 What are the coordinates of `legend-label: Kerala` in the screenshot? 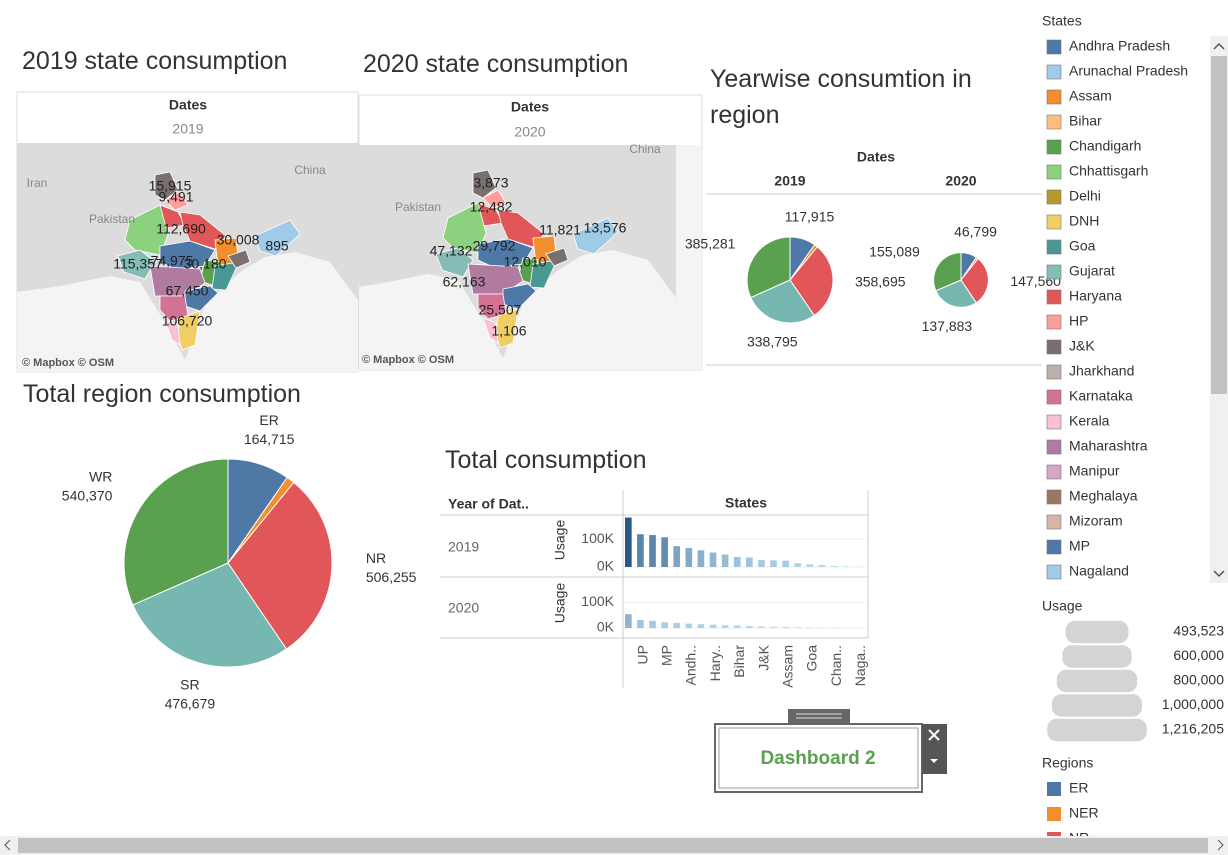 It's located at (1089, 421).